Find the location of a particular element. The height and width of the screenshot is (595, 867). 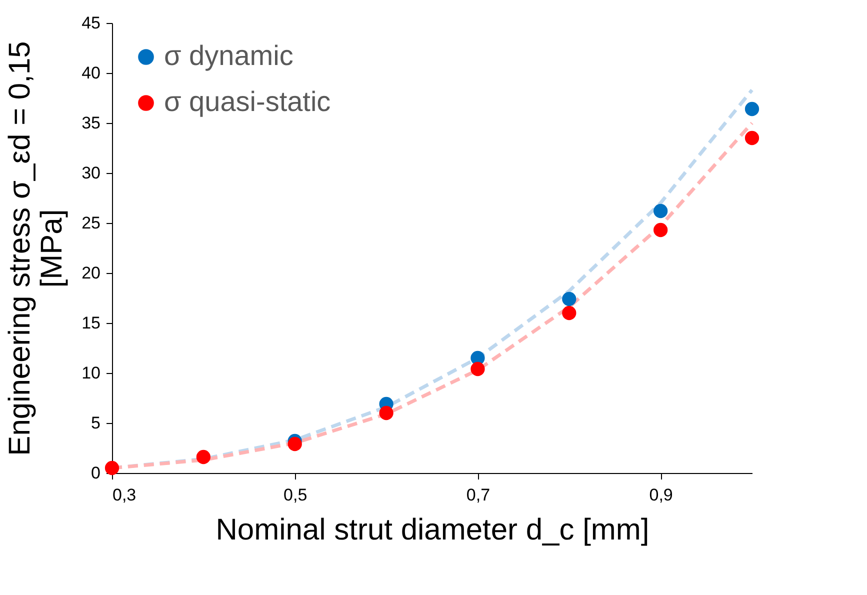

y-tick-label: 5 is located at coordinates (95, 423).